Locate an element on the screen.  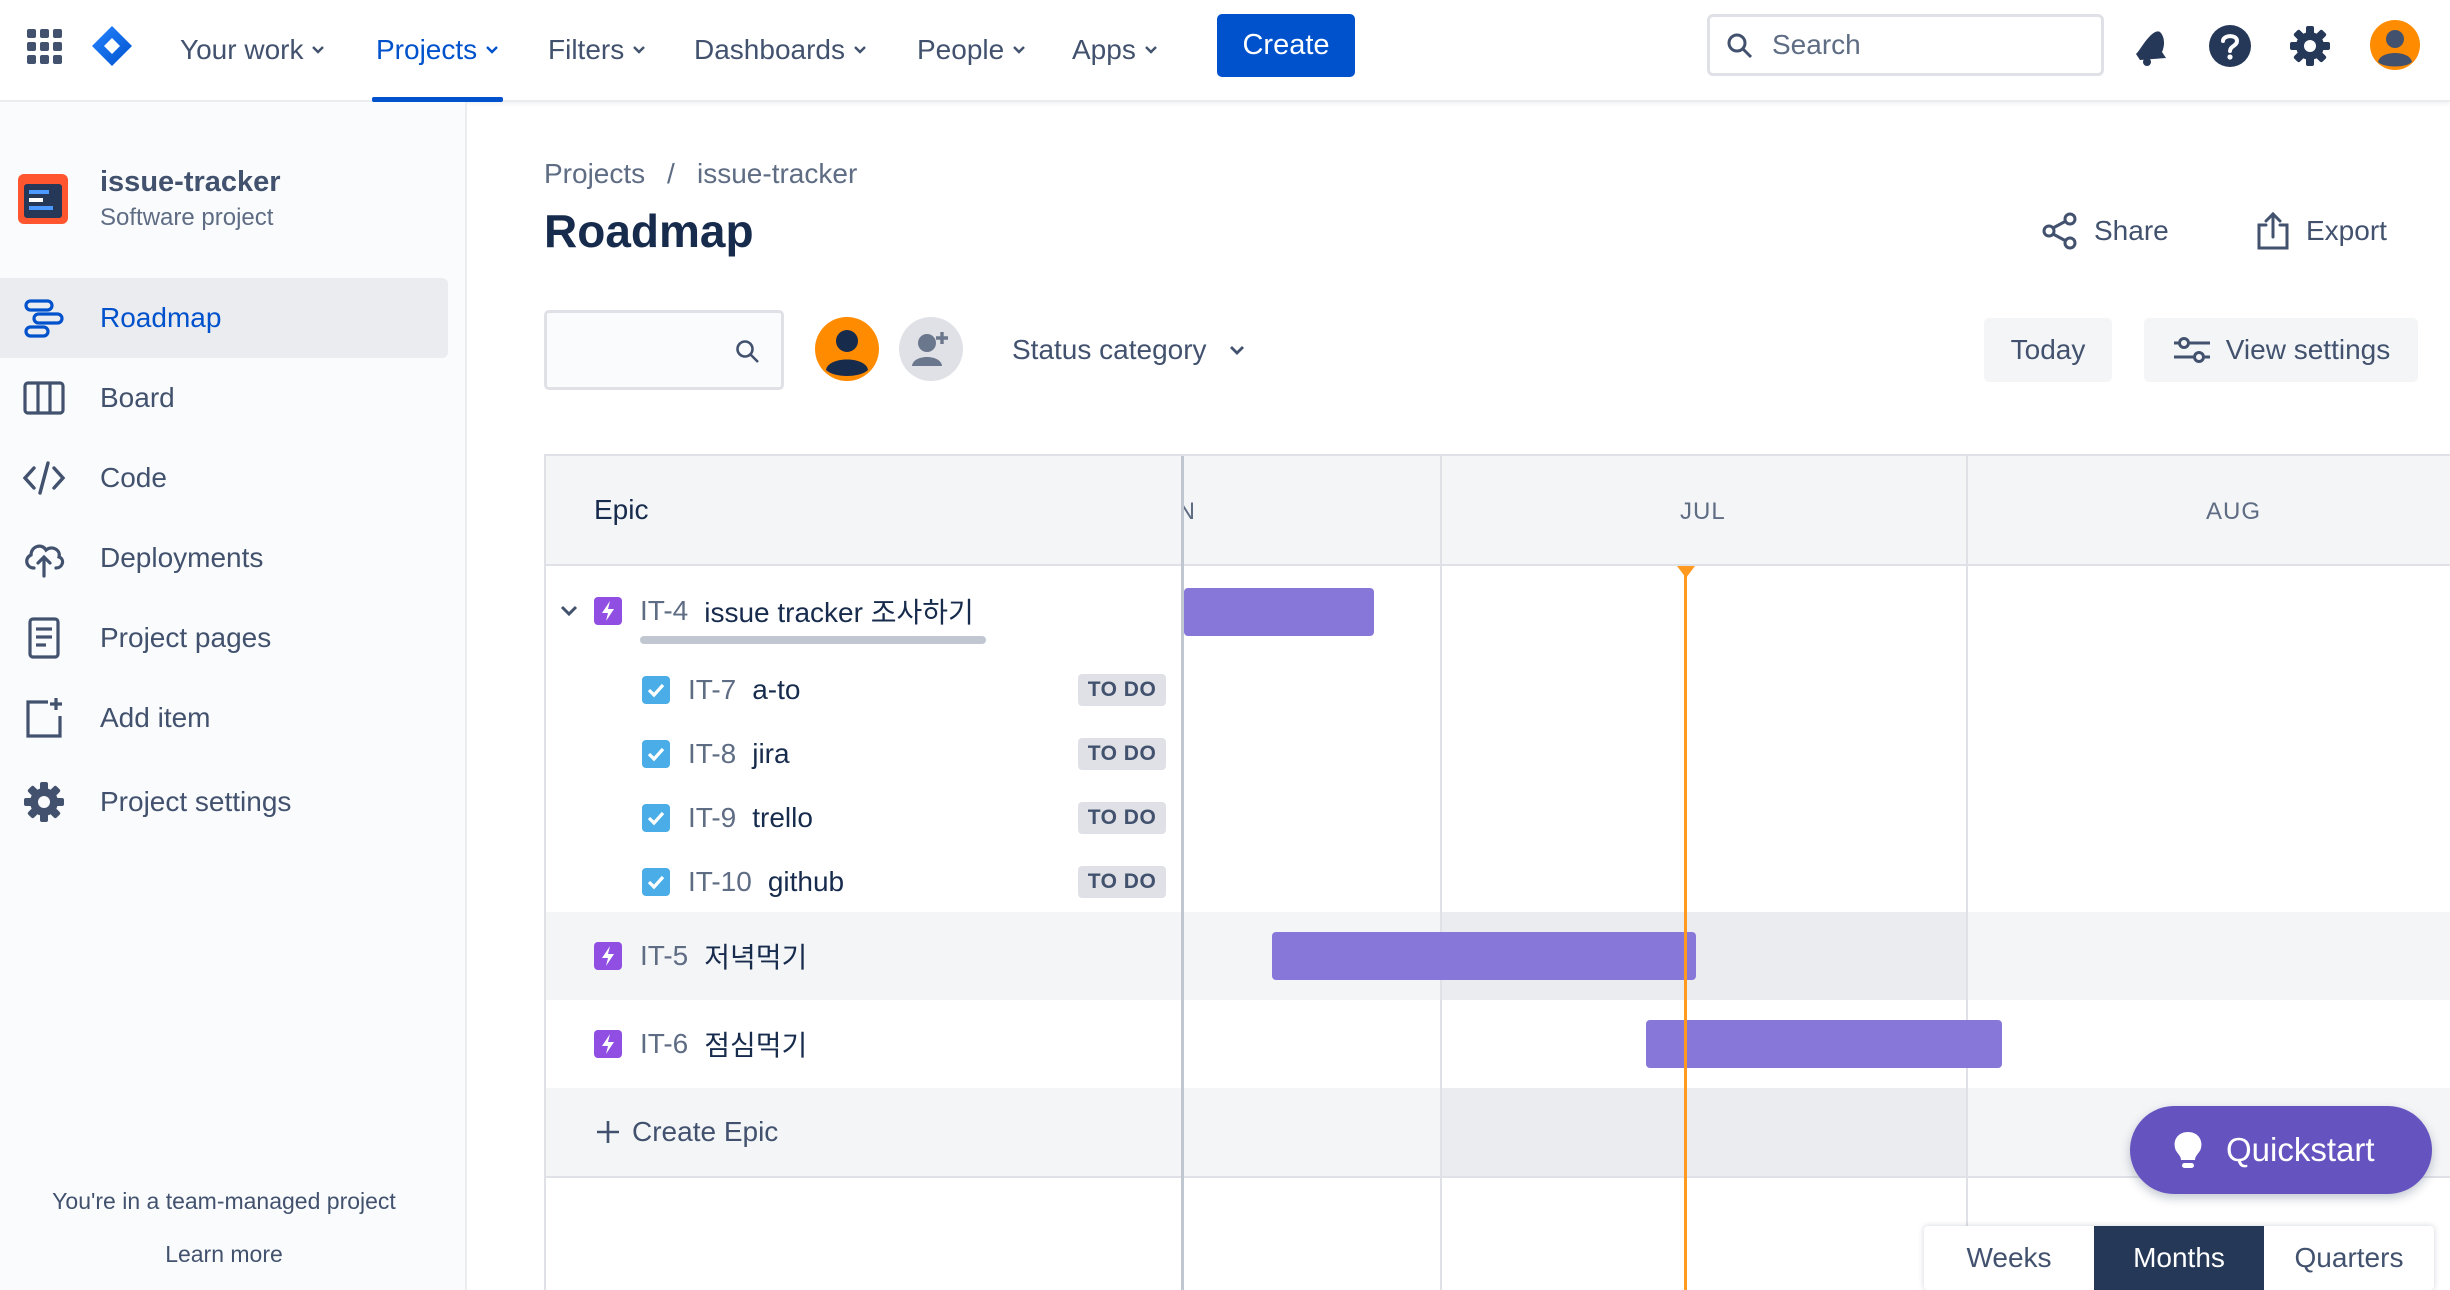
page-icon is located at coordinates (44, 638).